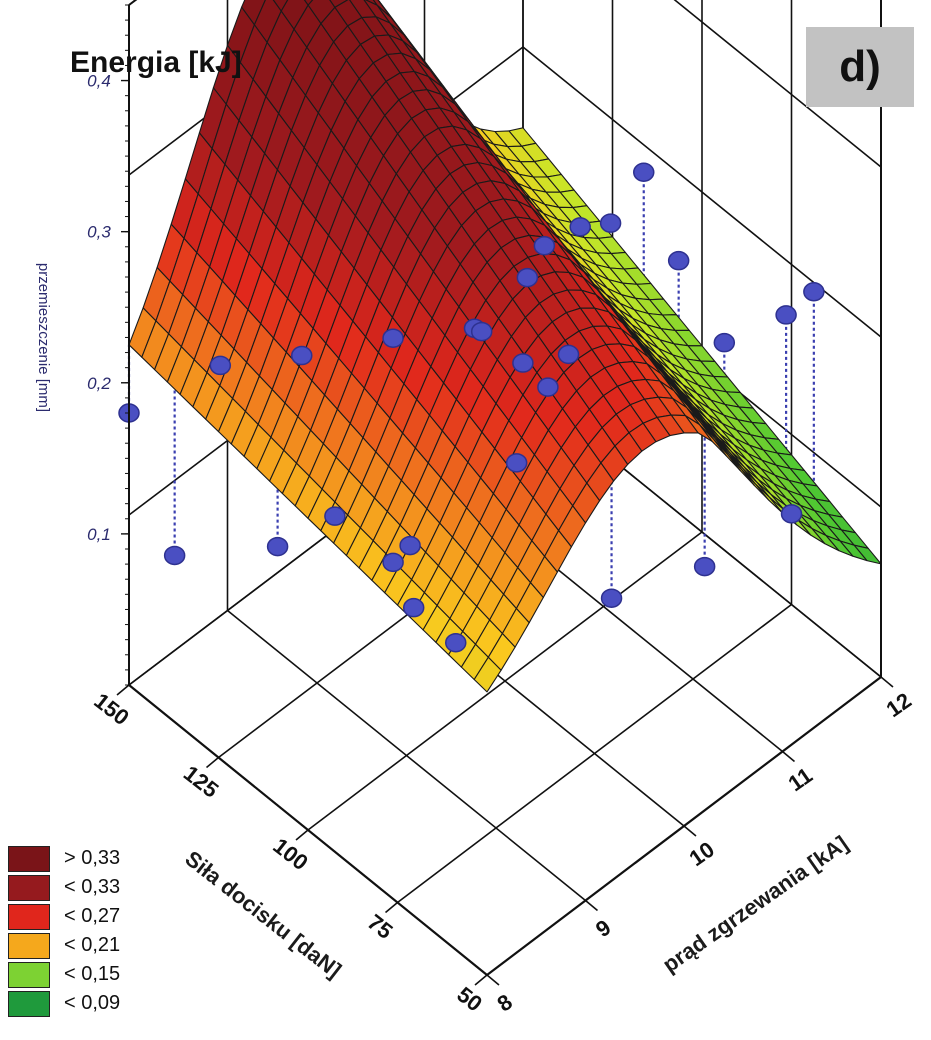 Image resolution: width=931 pixels, height=1040 pixels. I want to click on panel-label: d), so click(860, 67).